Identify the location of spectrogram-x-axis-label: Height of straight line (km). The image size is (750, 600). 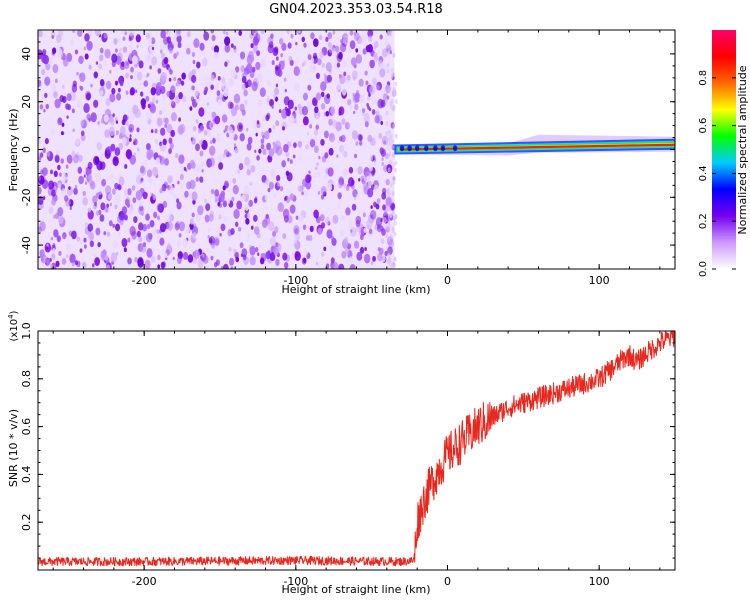
(355, 289).